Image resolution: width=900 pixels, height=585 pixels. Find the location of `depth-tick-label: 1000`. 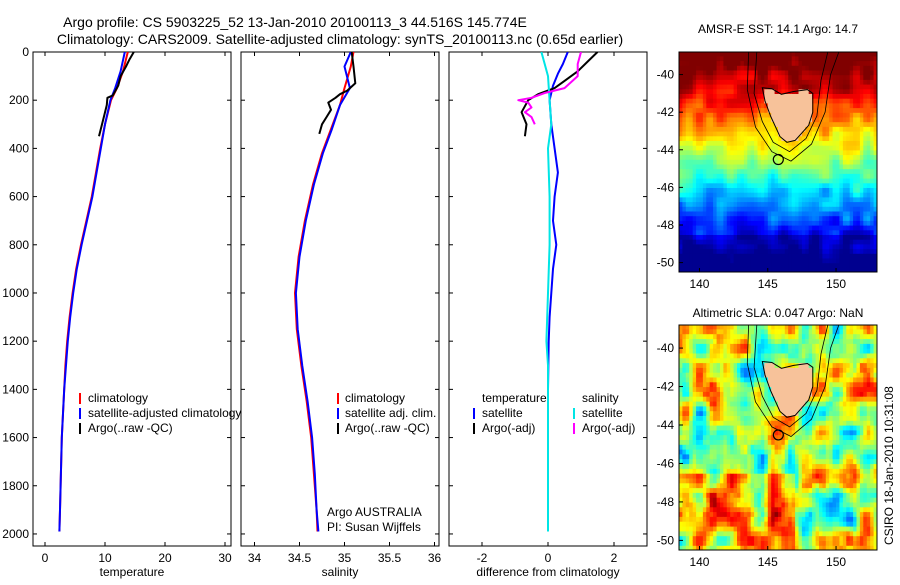

depth-tick-label: 1000 is located at coordinates (15, 293).